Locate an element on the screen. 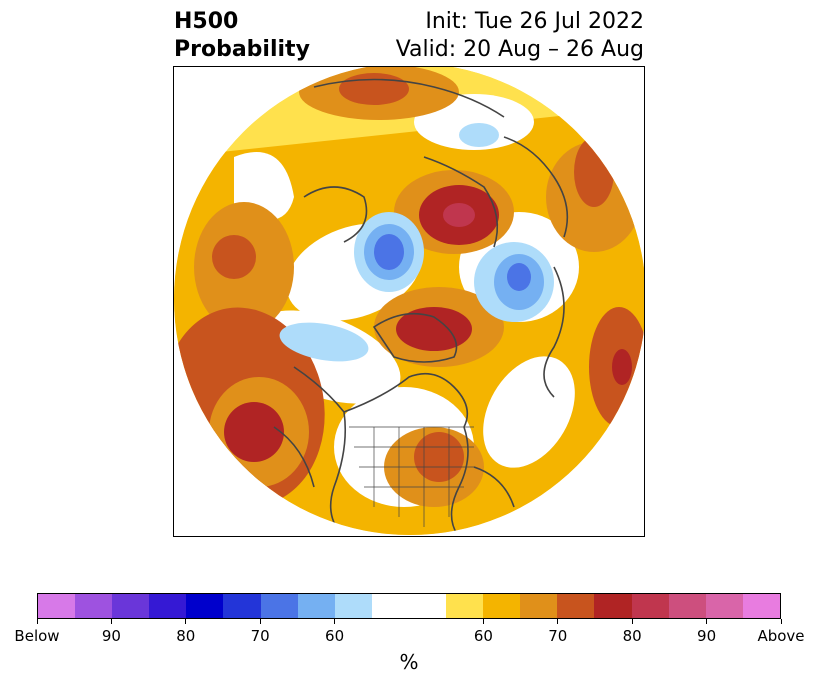 The height and width of the screenshot is (686, 819). probability-colorbar is located at coordinates (409, 606).